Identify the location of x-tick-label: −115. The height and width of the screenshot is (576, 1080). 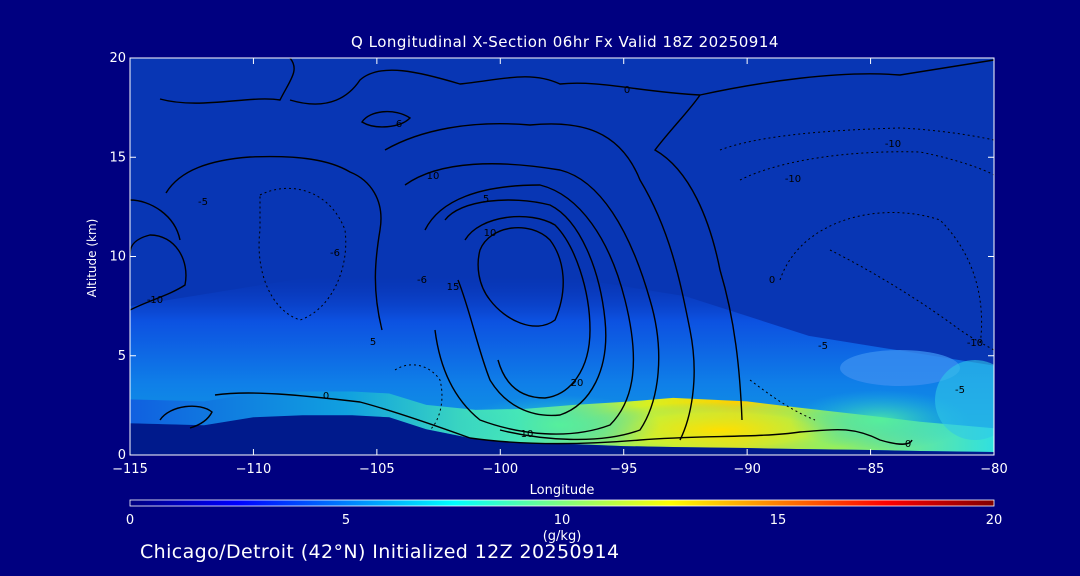
(130, 469).